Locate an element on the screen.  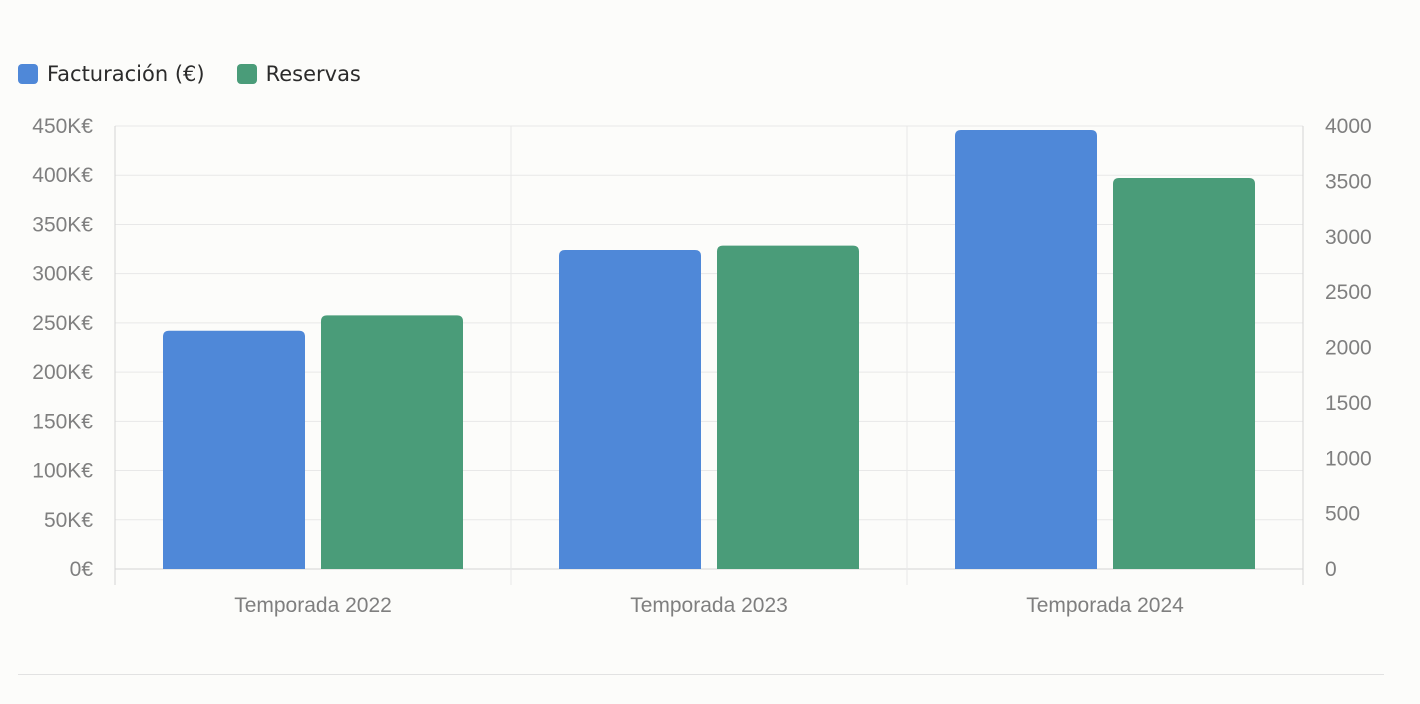
legend-swatch-reservas is located at coordinates (246, 74).